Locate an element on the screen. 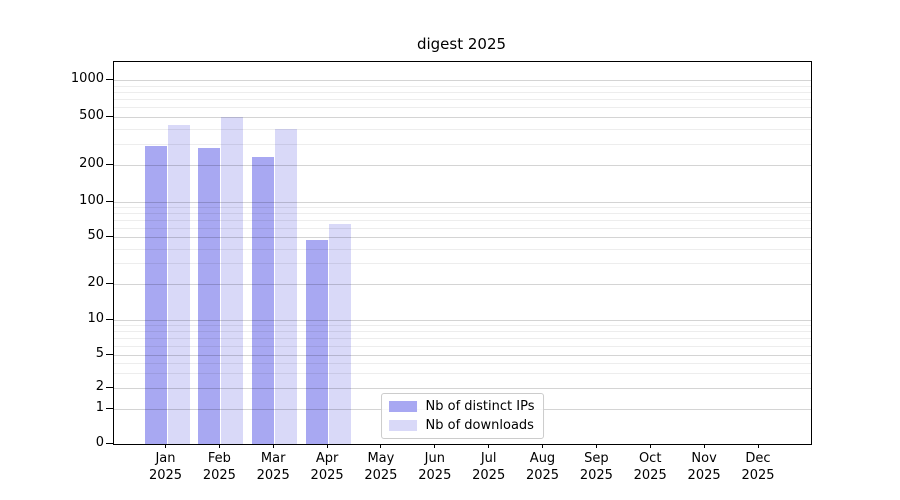 This screenshot has height=500, width=900. y-tick-label-5: 5 is located at coordinates (99, 353).